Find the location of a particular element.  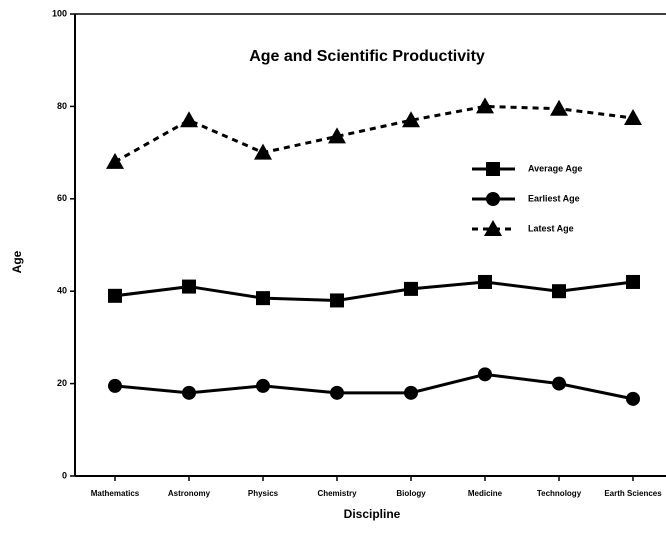

legend-label: Earliest Age is located at coordinates (554, 198).